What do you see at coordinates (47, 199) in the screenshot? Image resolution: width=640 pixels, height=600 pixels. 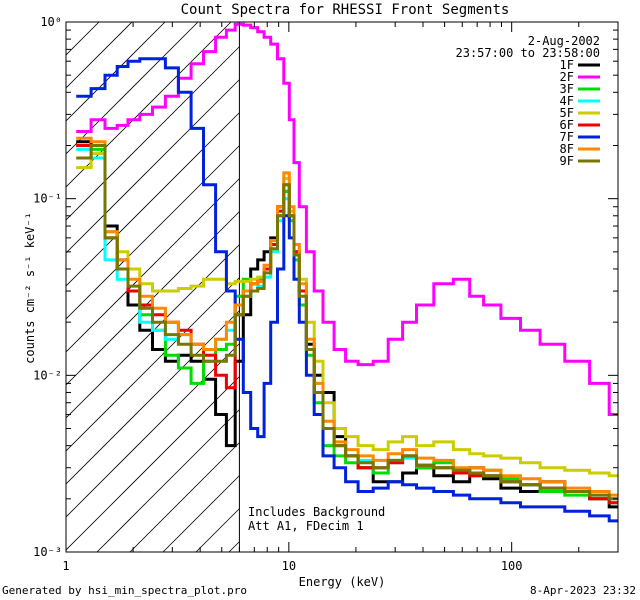 I see `y-tick-label: 10⁻¹` at bounding box center [47, 199].